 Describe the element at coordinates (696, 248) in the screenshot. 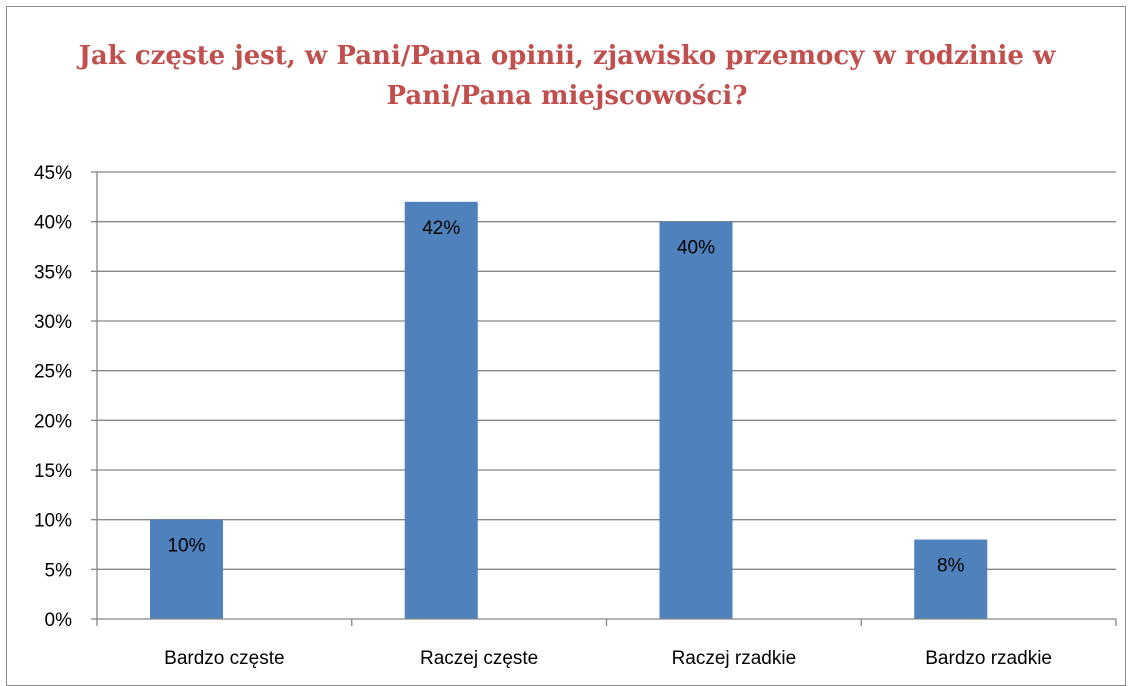

I see `data-label: 40%` at that location.